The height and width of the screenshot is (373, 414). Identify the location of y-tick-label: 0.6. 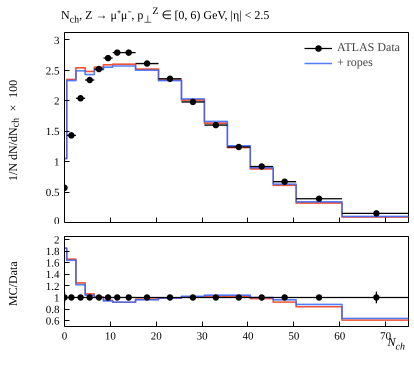
(53, 322).